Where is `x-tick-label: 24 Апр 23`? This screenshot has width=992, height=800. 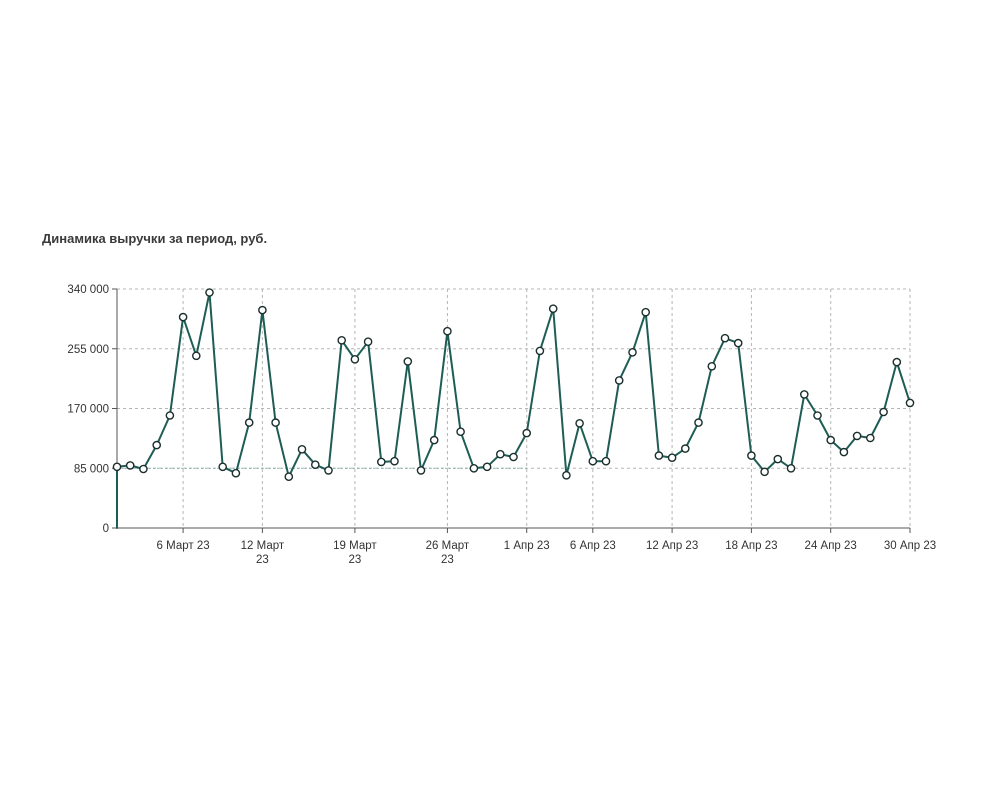 x-tick-label: 24 Апр 23 is located at coordinates (831, 546).